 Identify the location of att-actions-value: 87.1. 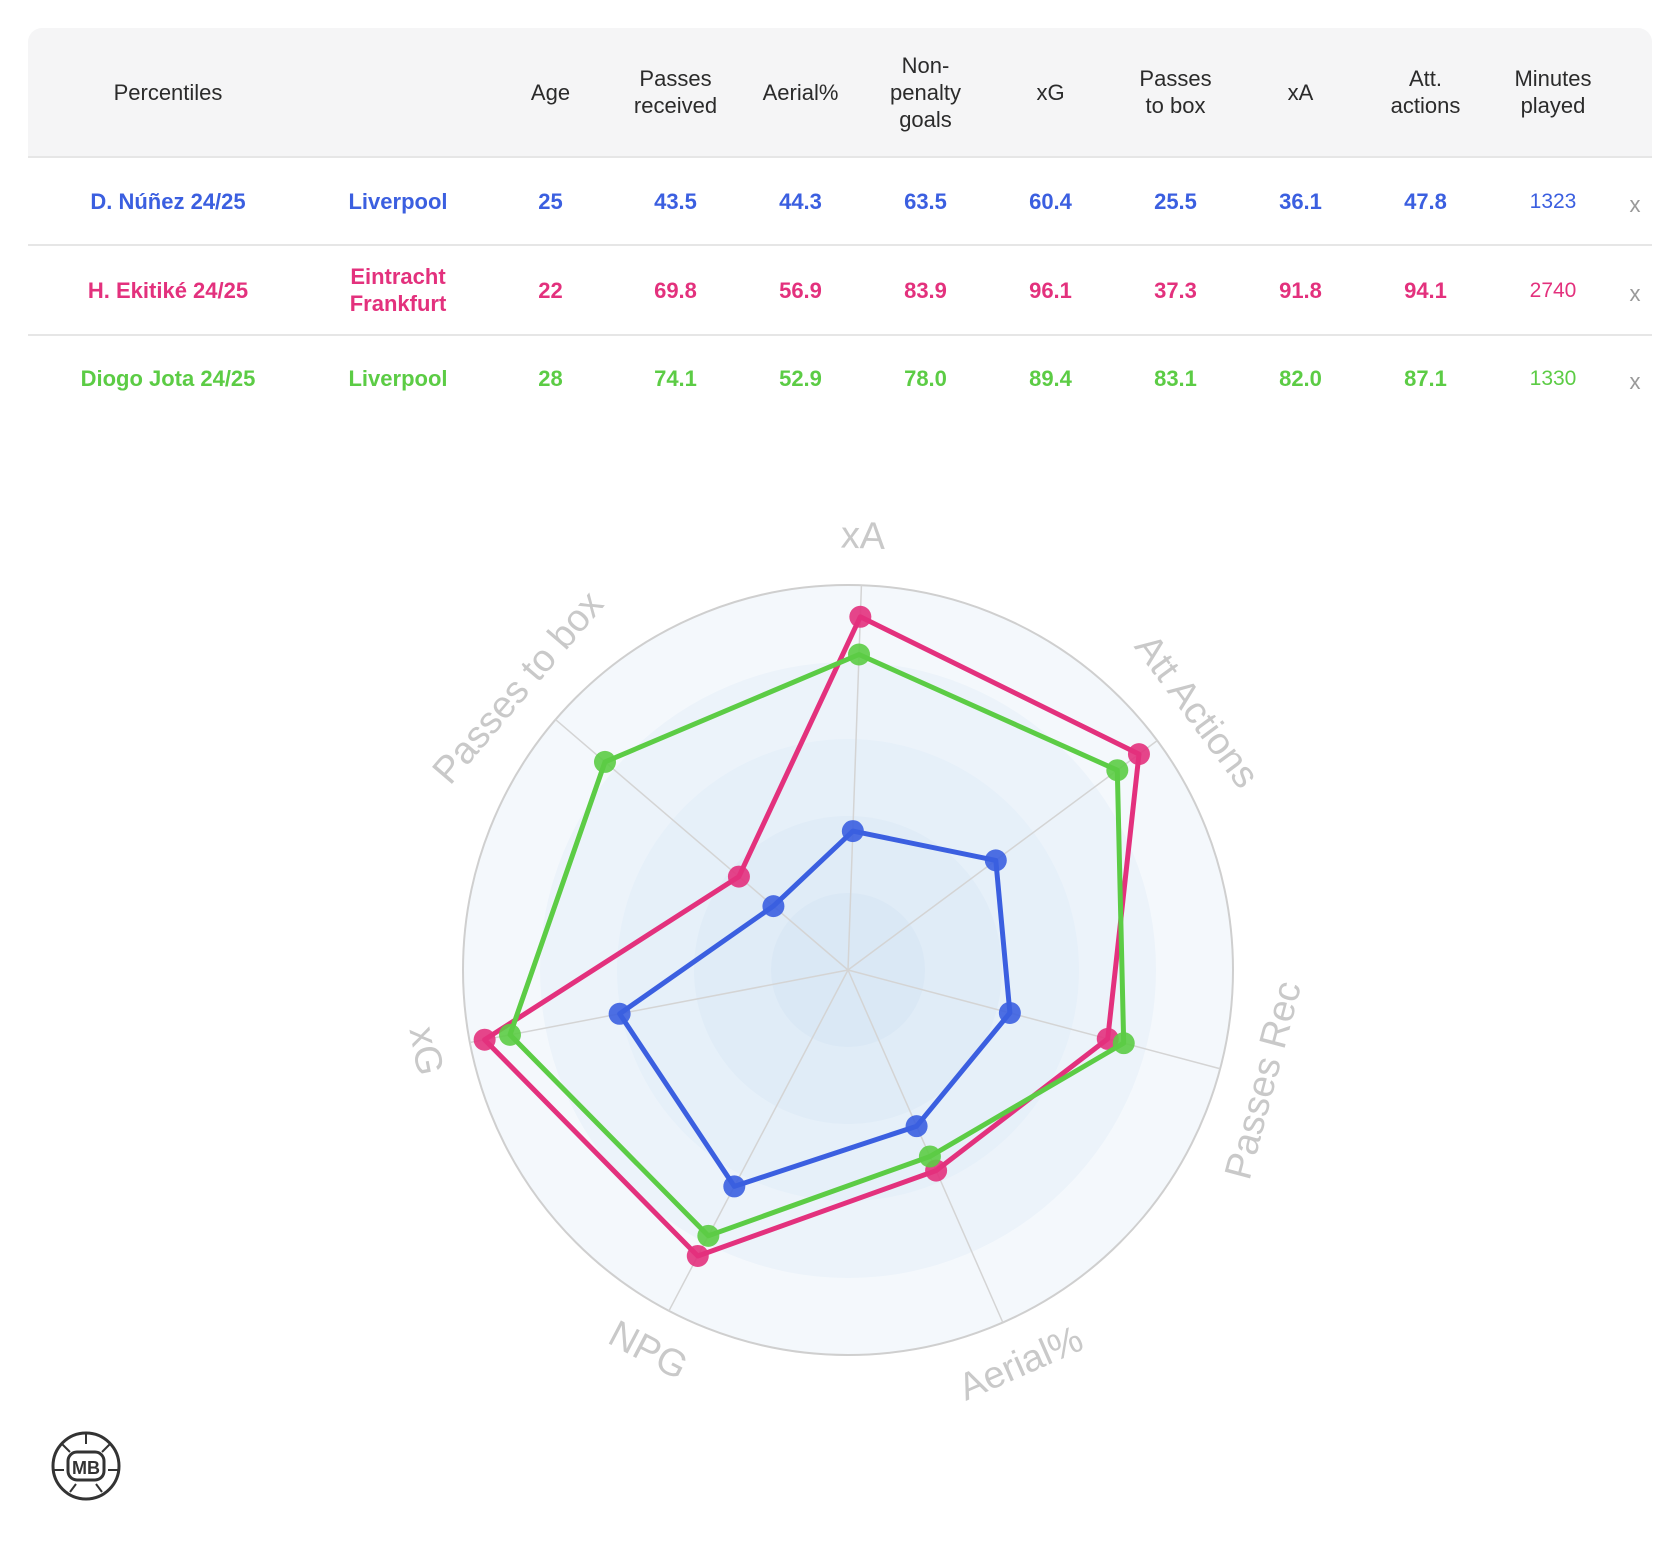
(1425, 378).